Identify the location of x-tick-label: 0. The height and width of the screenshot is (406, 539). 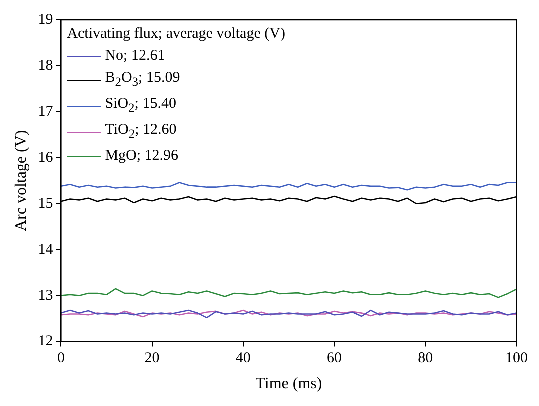
(61, 358).